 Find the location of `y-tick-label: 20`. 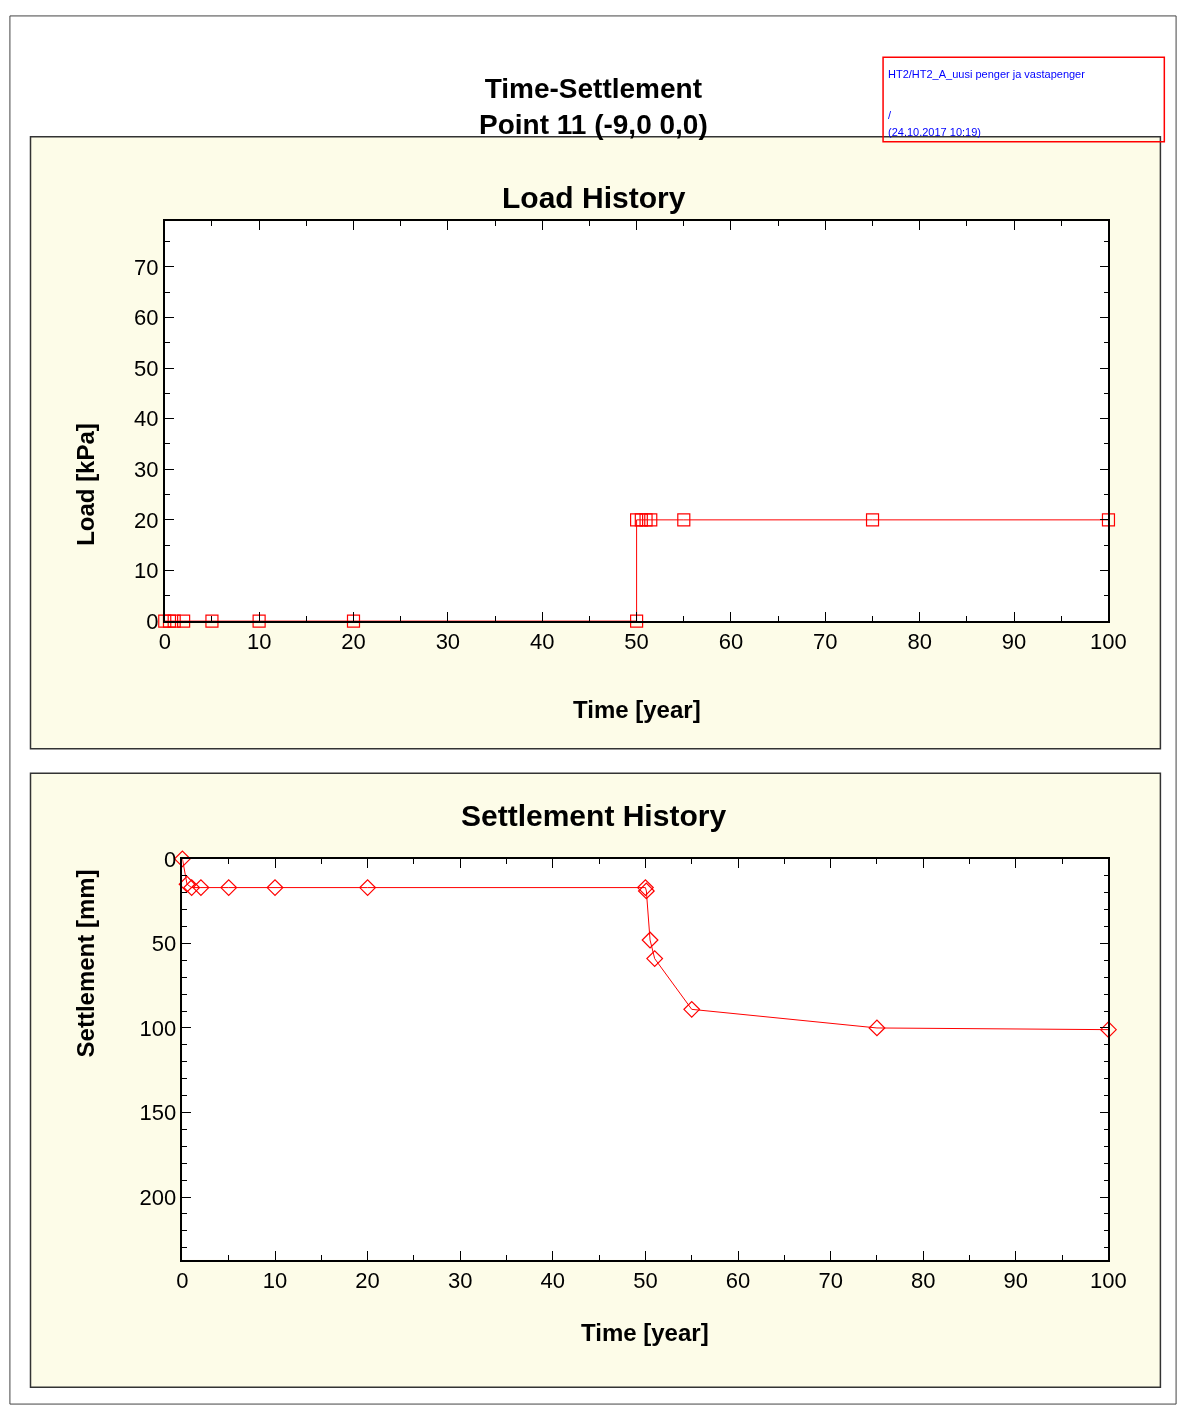

y-tick-label: 20 is located at coordinates (146, 520).